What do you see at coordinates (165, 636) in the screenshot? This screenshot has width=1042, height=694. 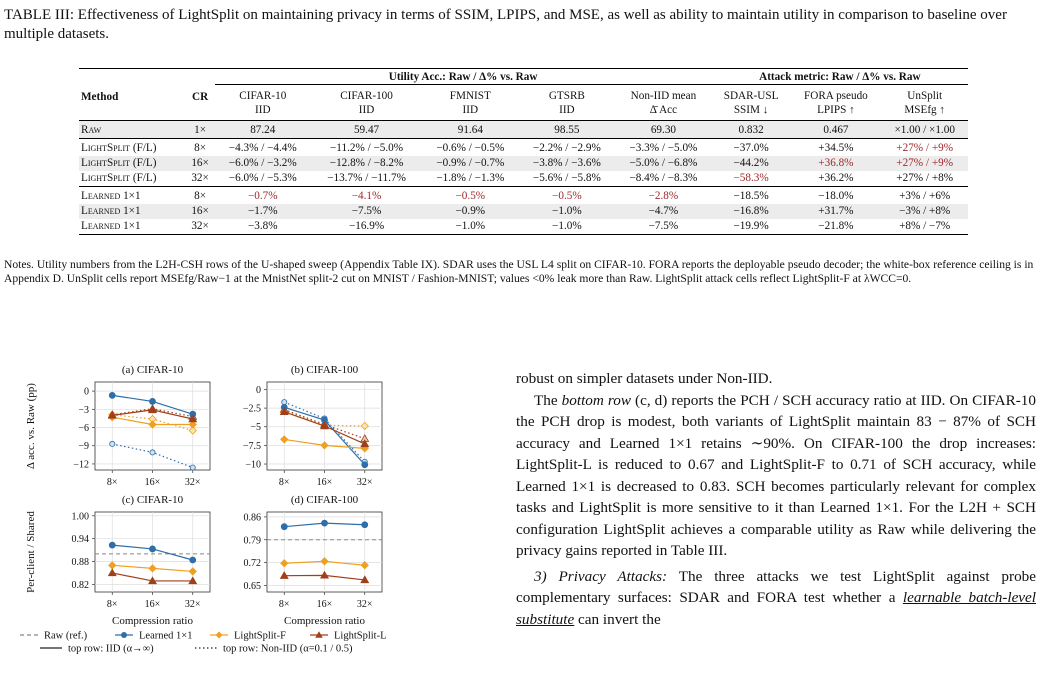 I see `legend-label: Learned 1×1` at bounding box center [165, 636].